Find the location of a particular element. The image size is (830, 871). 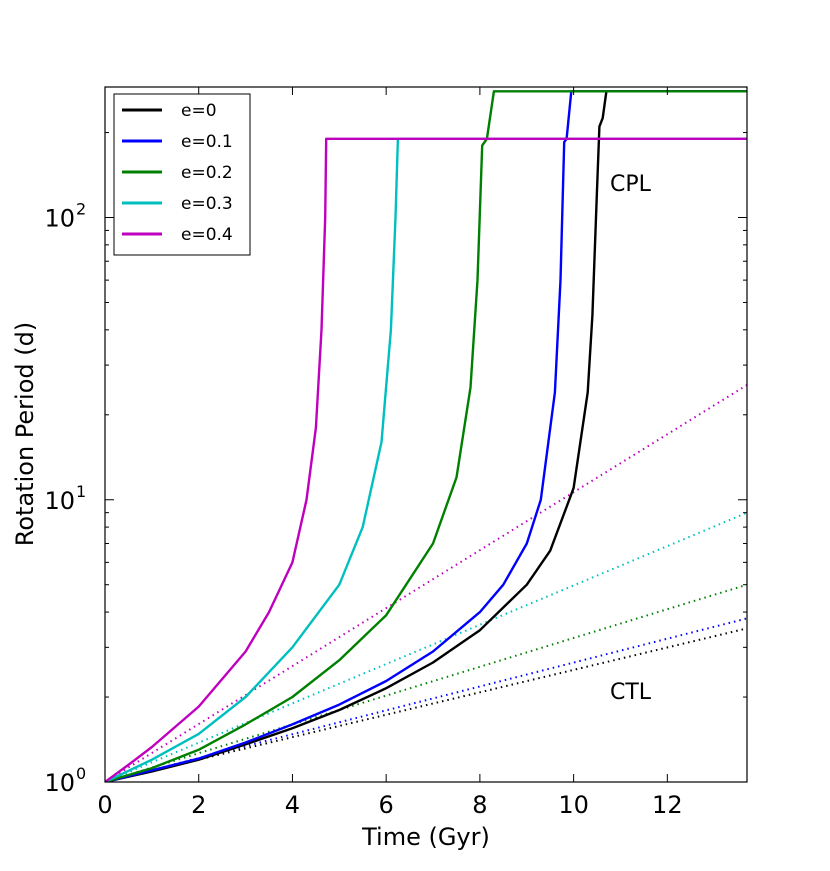

y-tick-exponent: 2 is located at coordinates (81, 209).